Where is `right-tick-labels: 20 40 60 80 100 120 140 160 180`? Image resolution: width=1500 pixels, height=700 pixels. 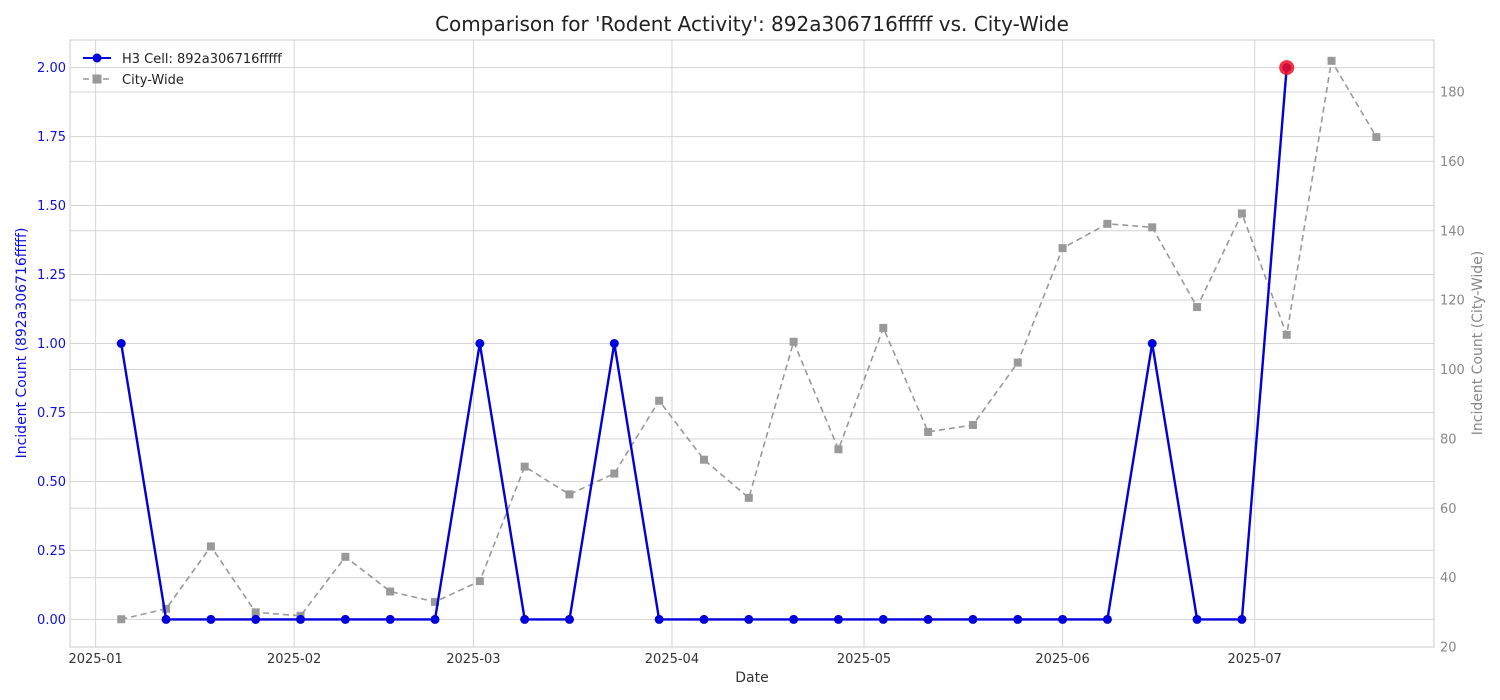 right-tick-labels: 20 40 60 80 100 120 140 160 180 is located at coordinates (1452, 371).